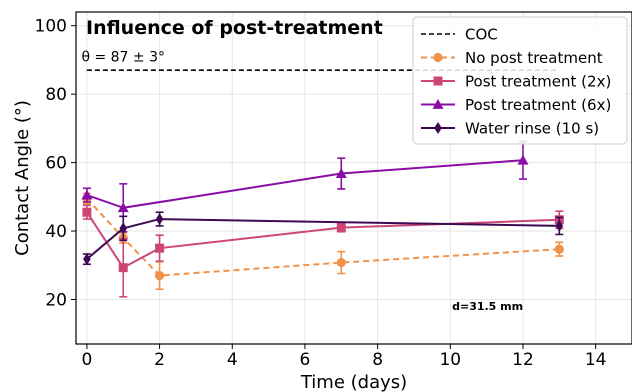 Image resolution: width=632 pixels, height=392 pixels. Describe the element at coordinates (377, 360) in the screenshot. I see `x-tick-label: 8` at that location.